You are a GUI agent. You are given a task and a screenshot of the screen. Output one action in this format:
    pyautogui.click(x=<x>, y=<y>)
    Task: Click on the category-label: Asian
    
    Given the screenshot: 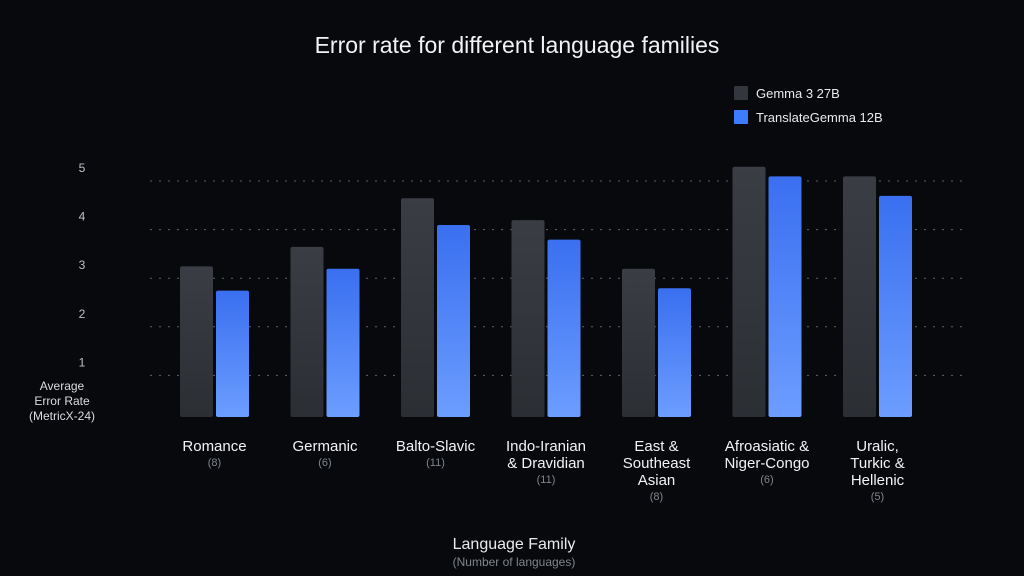 What is the action you would take?
    pyautogui.click(x=657, y=480)
    